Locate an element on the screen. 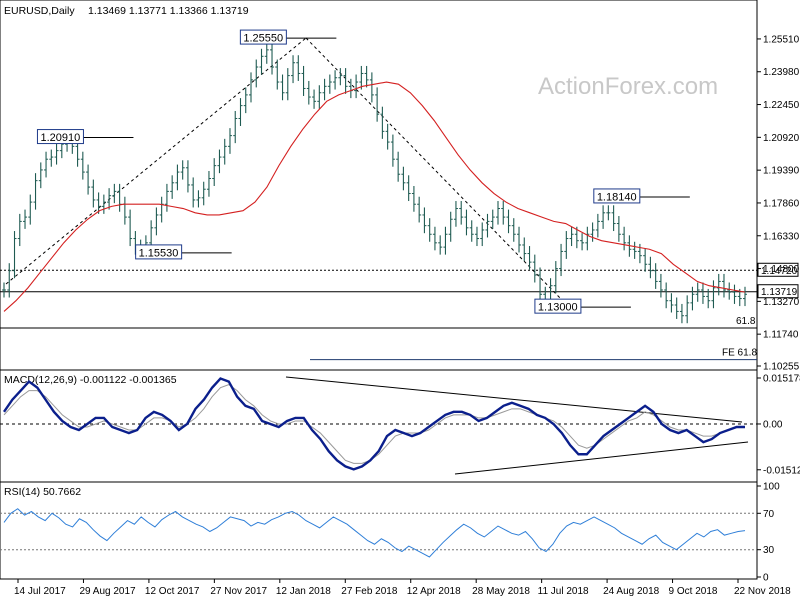  rsi-line is located at coordinates (374, 533).